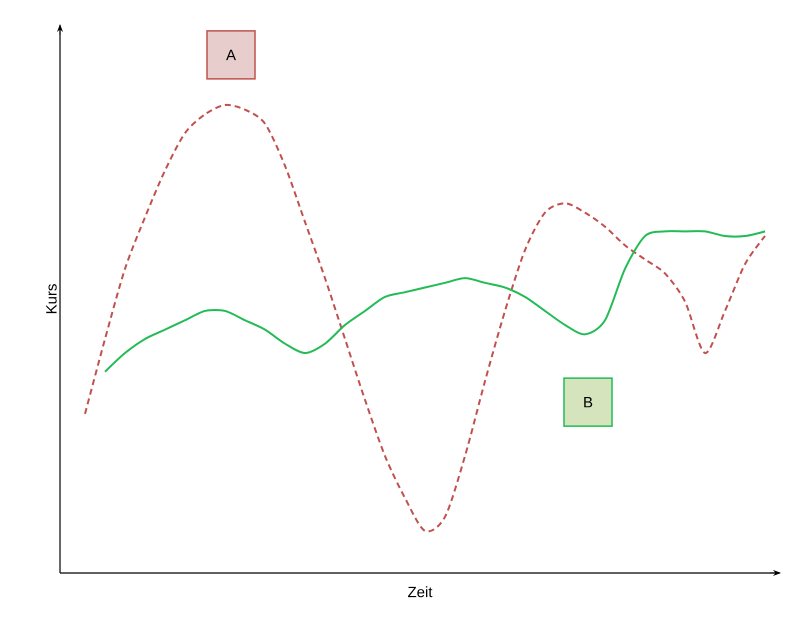  I want to click on x-axis-title: Zeit, so click(420, 592).